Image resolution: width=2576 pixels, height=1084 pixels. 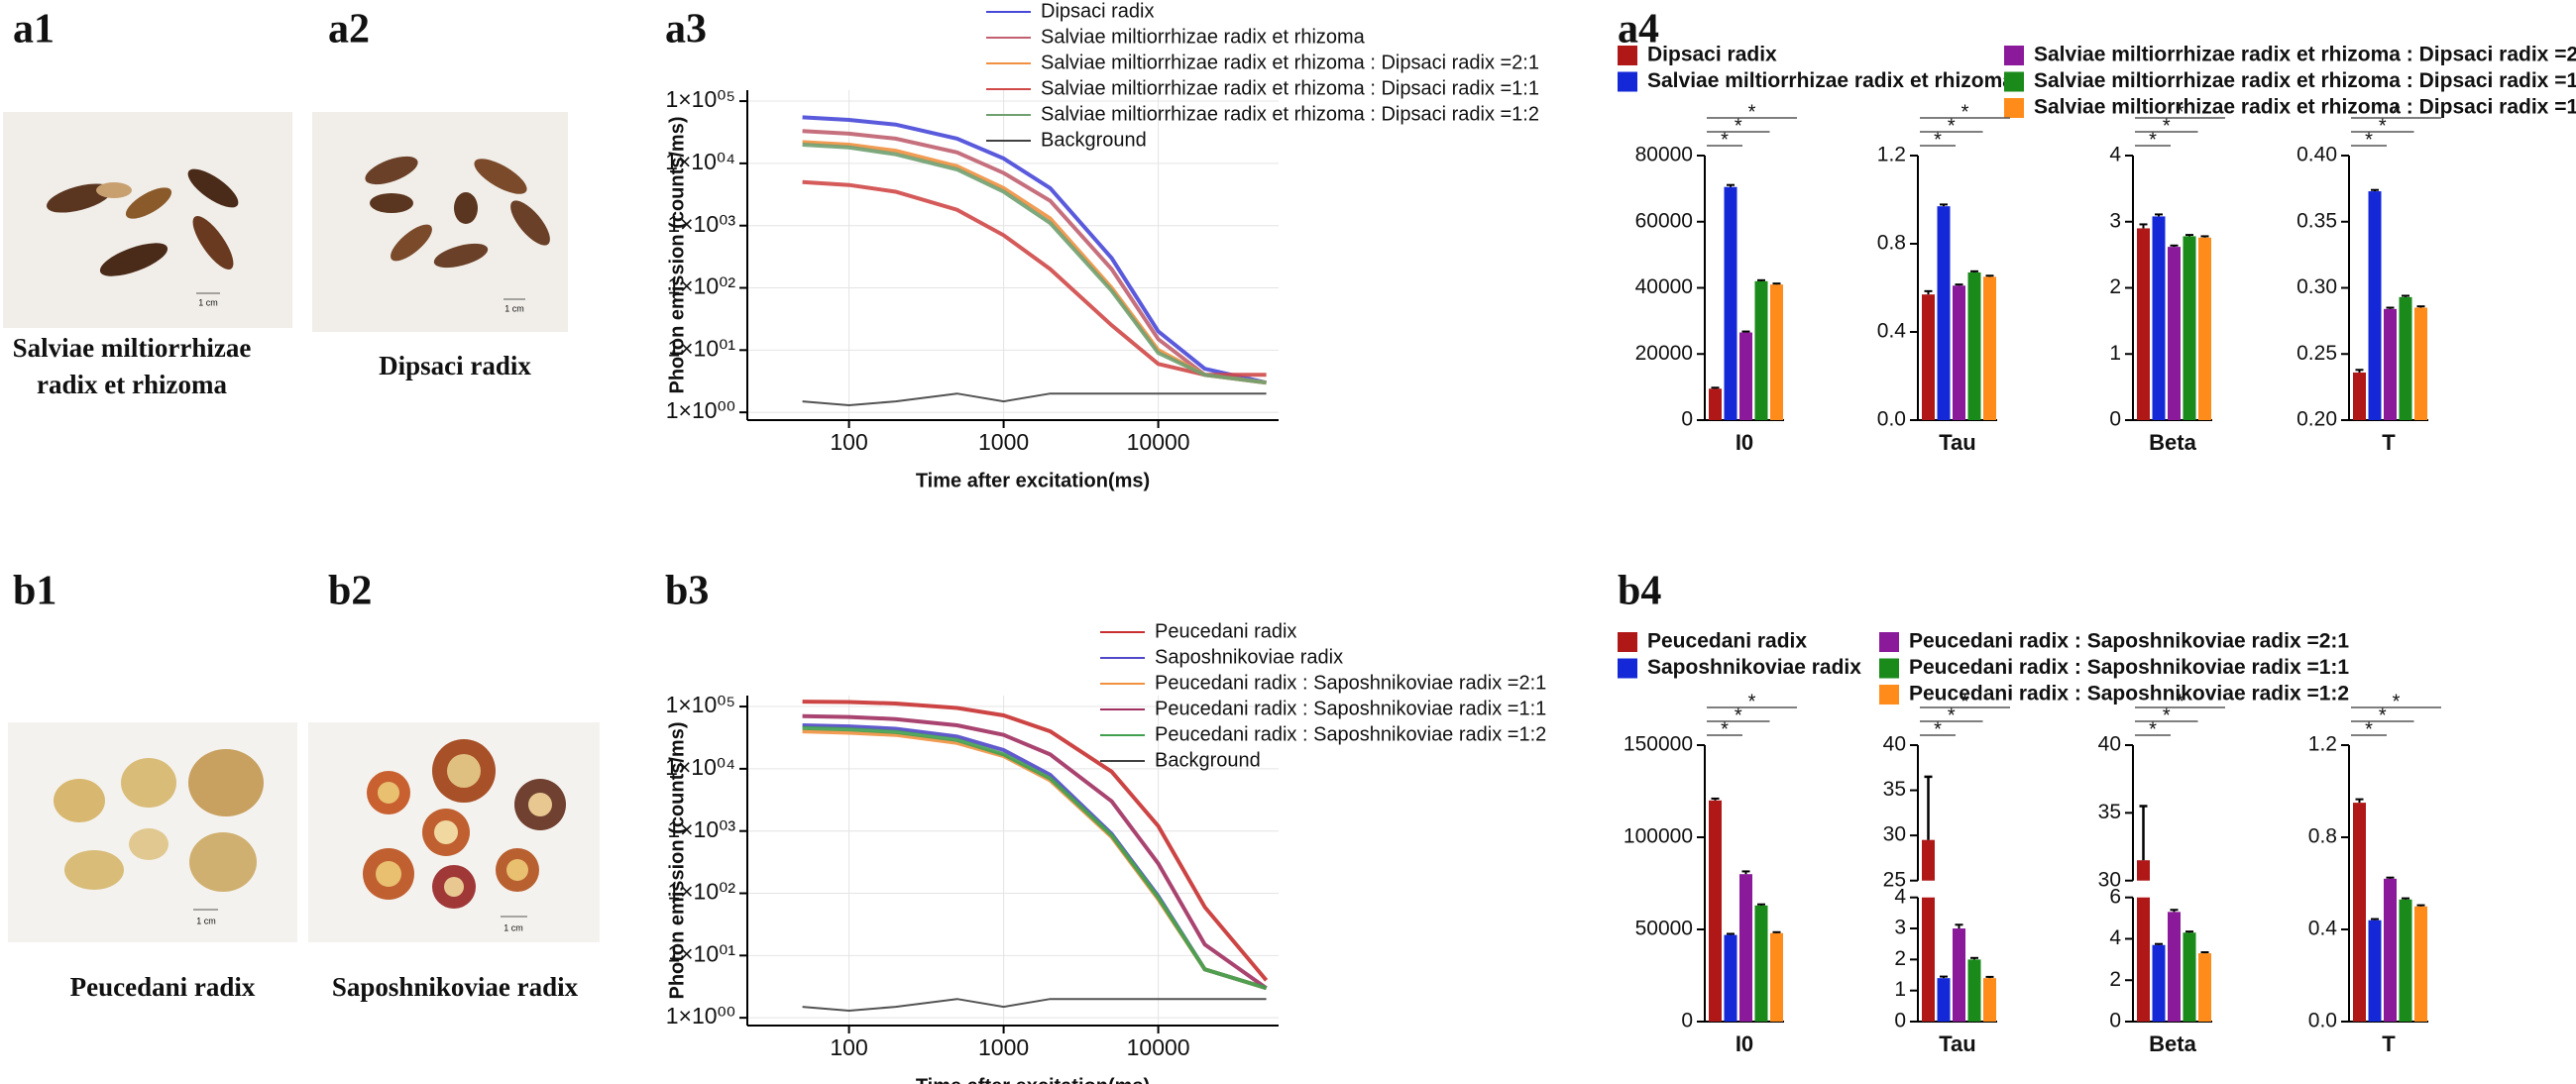 I want to click on panel-label: a1, so click(x=34, y=30).